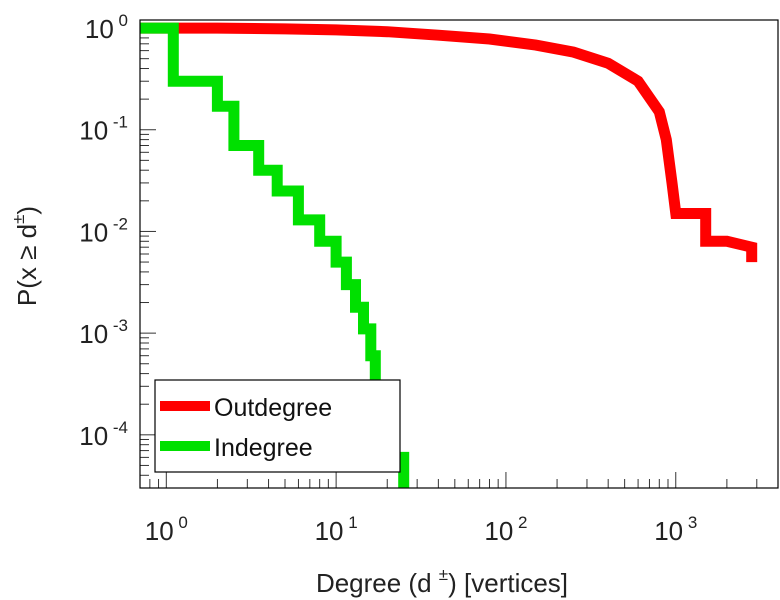  What do you see at coordinates (103, 230) in the screenshot?
I see `y-tick-label: 10 -2` at bounding box center [103, 230].